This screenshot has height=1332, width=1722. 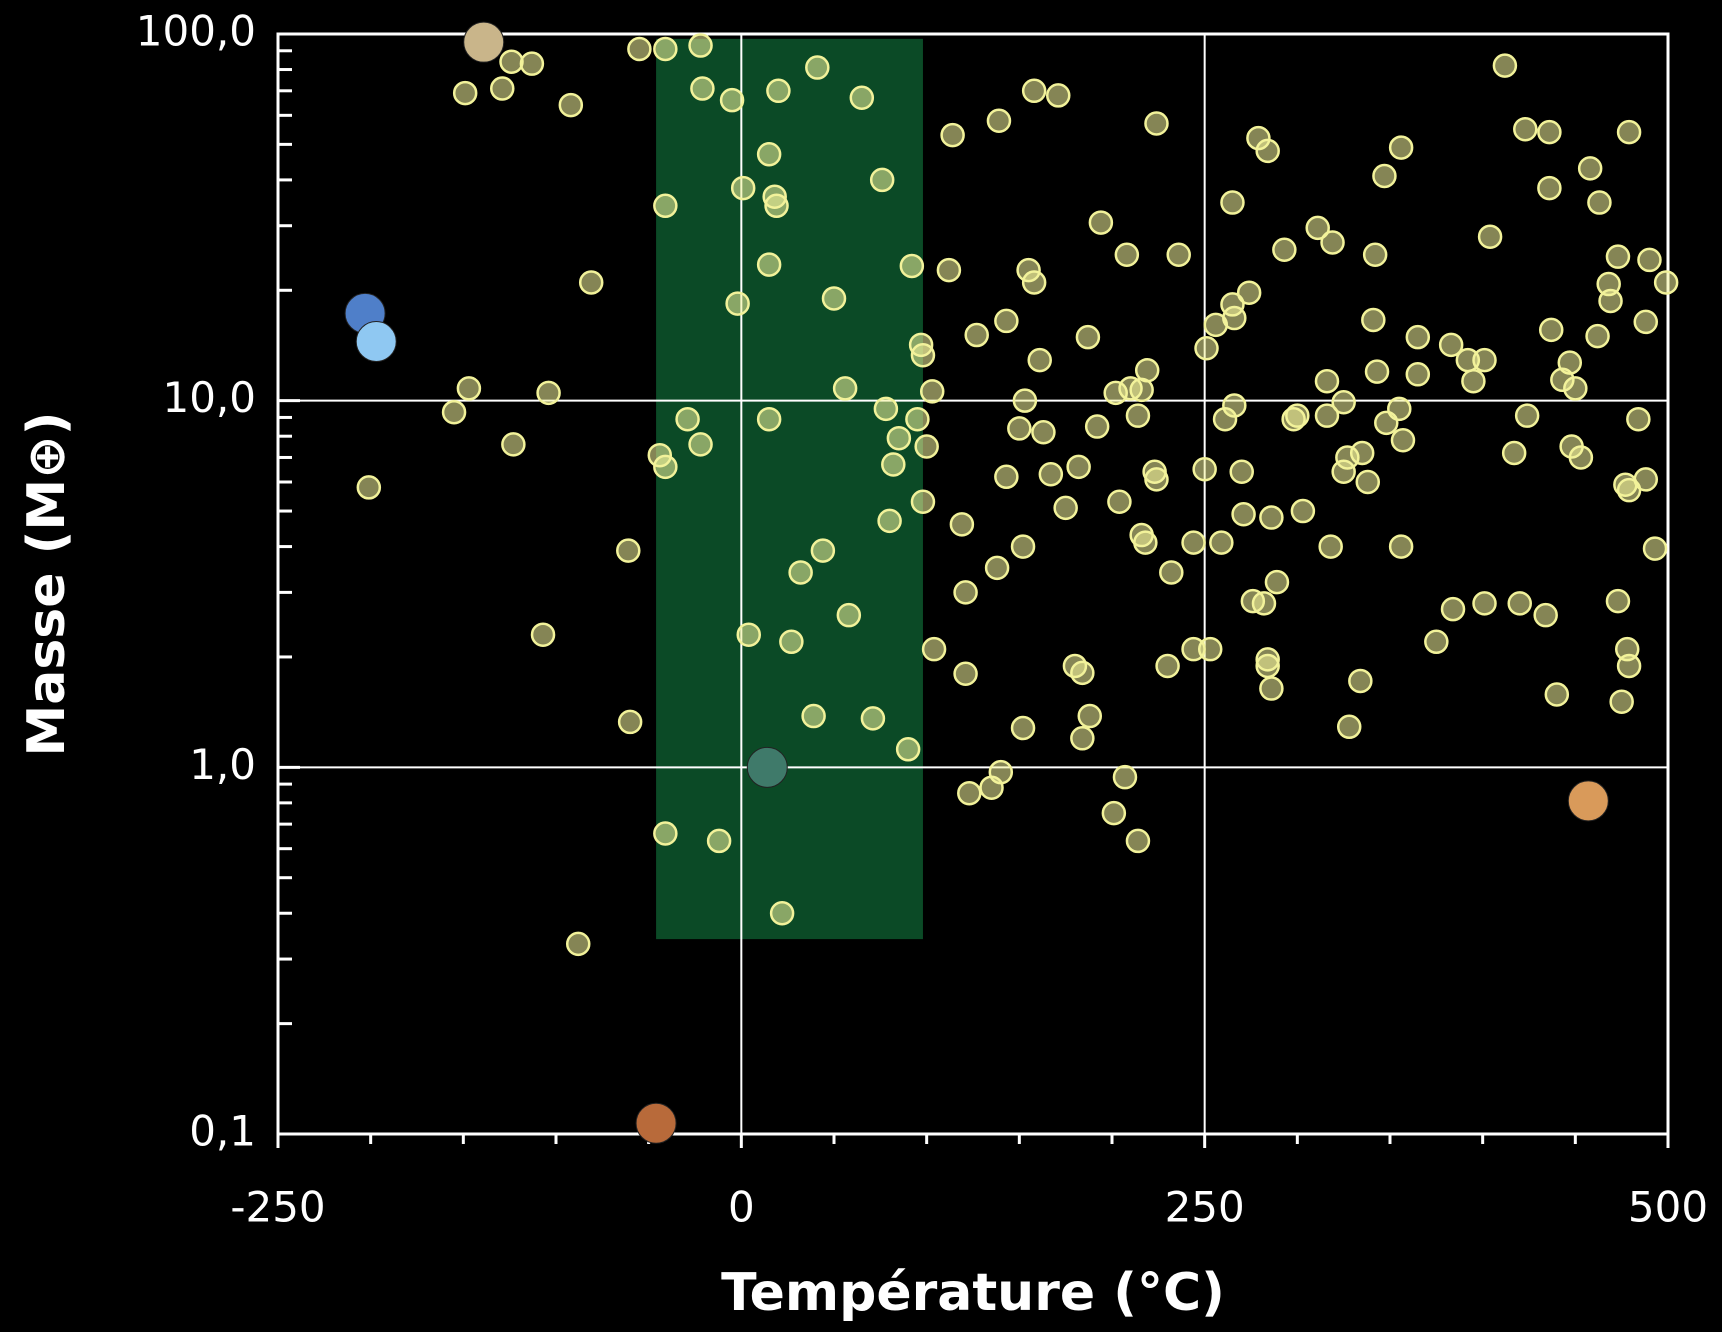 I want to click on y-tick-label: 100,0, so click(x=196, y=31).